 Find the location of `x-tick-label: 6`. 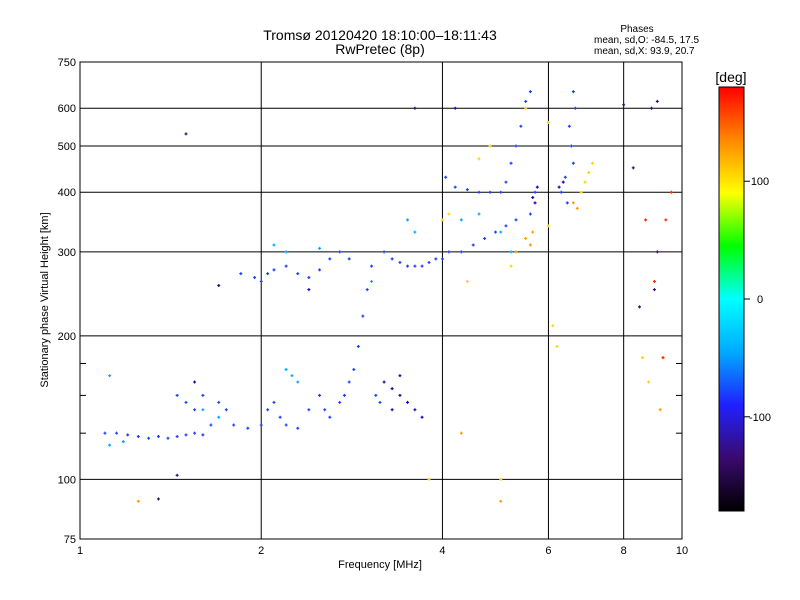

x-tick-label: 6 is located at coordinates (548, 551).